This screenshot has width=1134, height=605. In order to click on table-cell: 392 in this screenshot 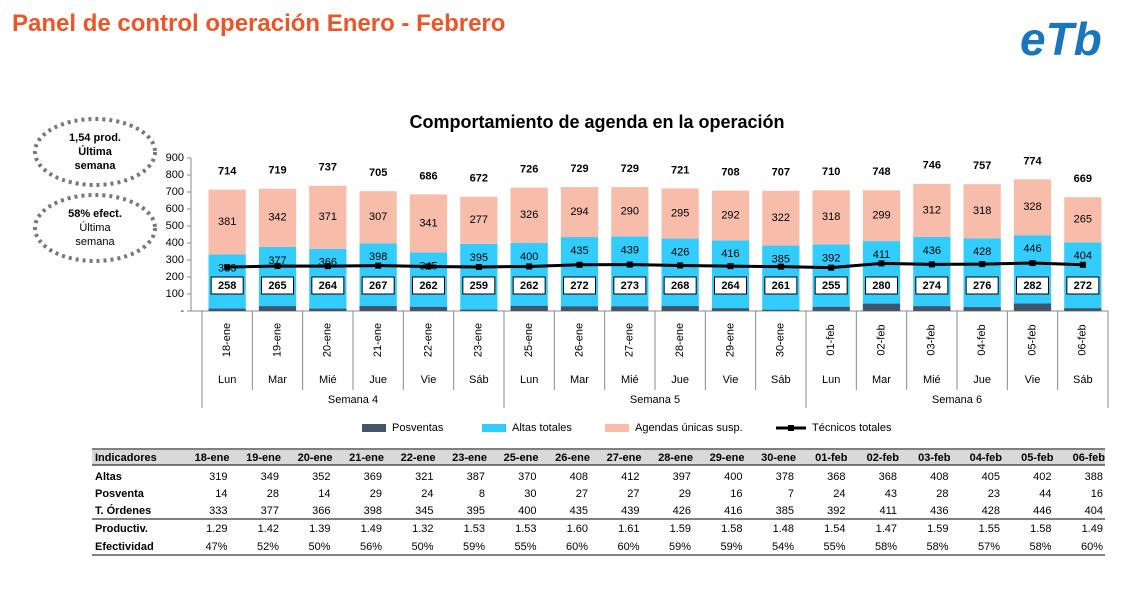, I will do `click(836, 511)`.